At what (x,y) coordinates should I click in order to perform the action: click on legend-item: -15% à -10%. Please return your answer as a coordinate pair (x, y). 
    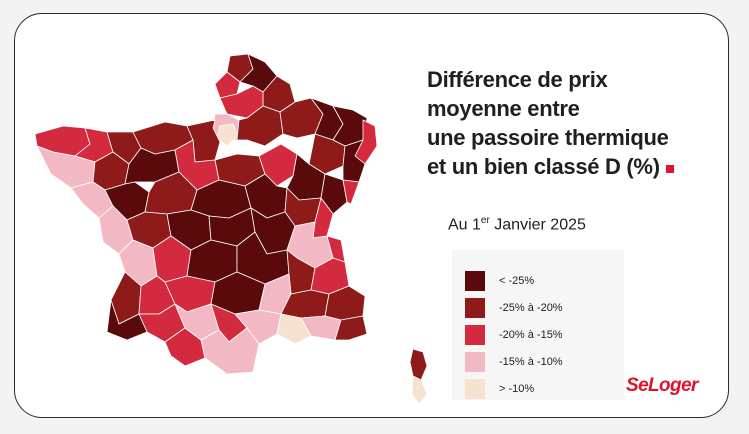
    Looking at the image, I should click on (514, 362).